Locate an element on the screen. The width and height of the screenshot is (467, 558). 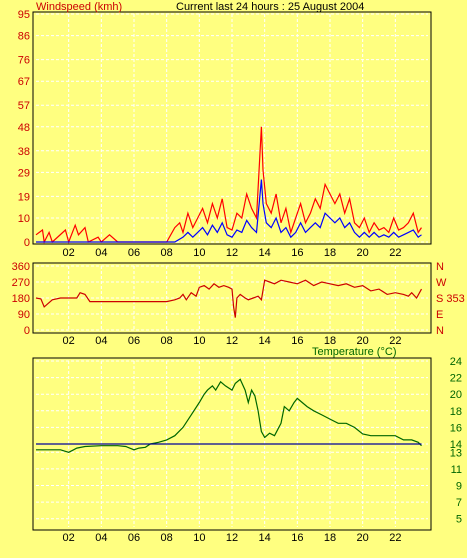
direction-x-tick-label: 10 is located at coordinates (199, 341).